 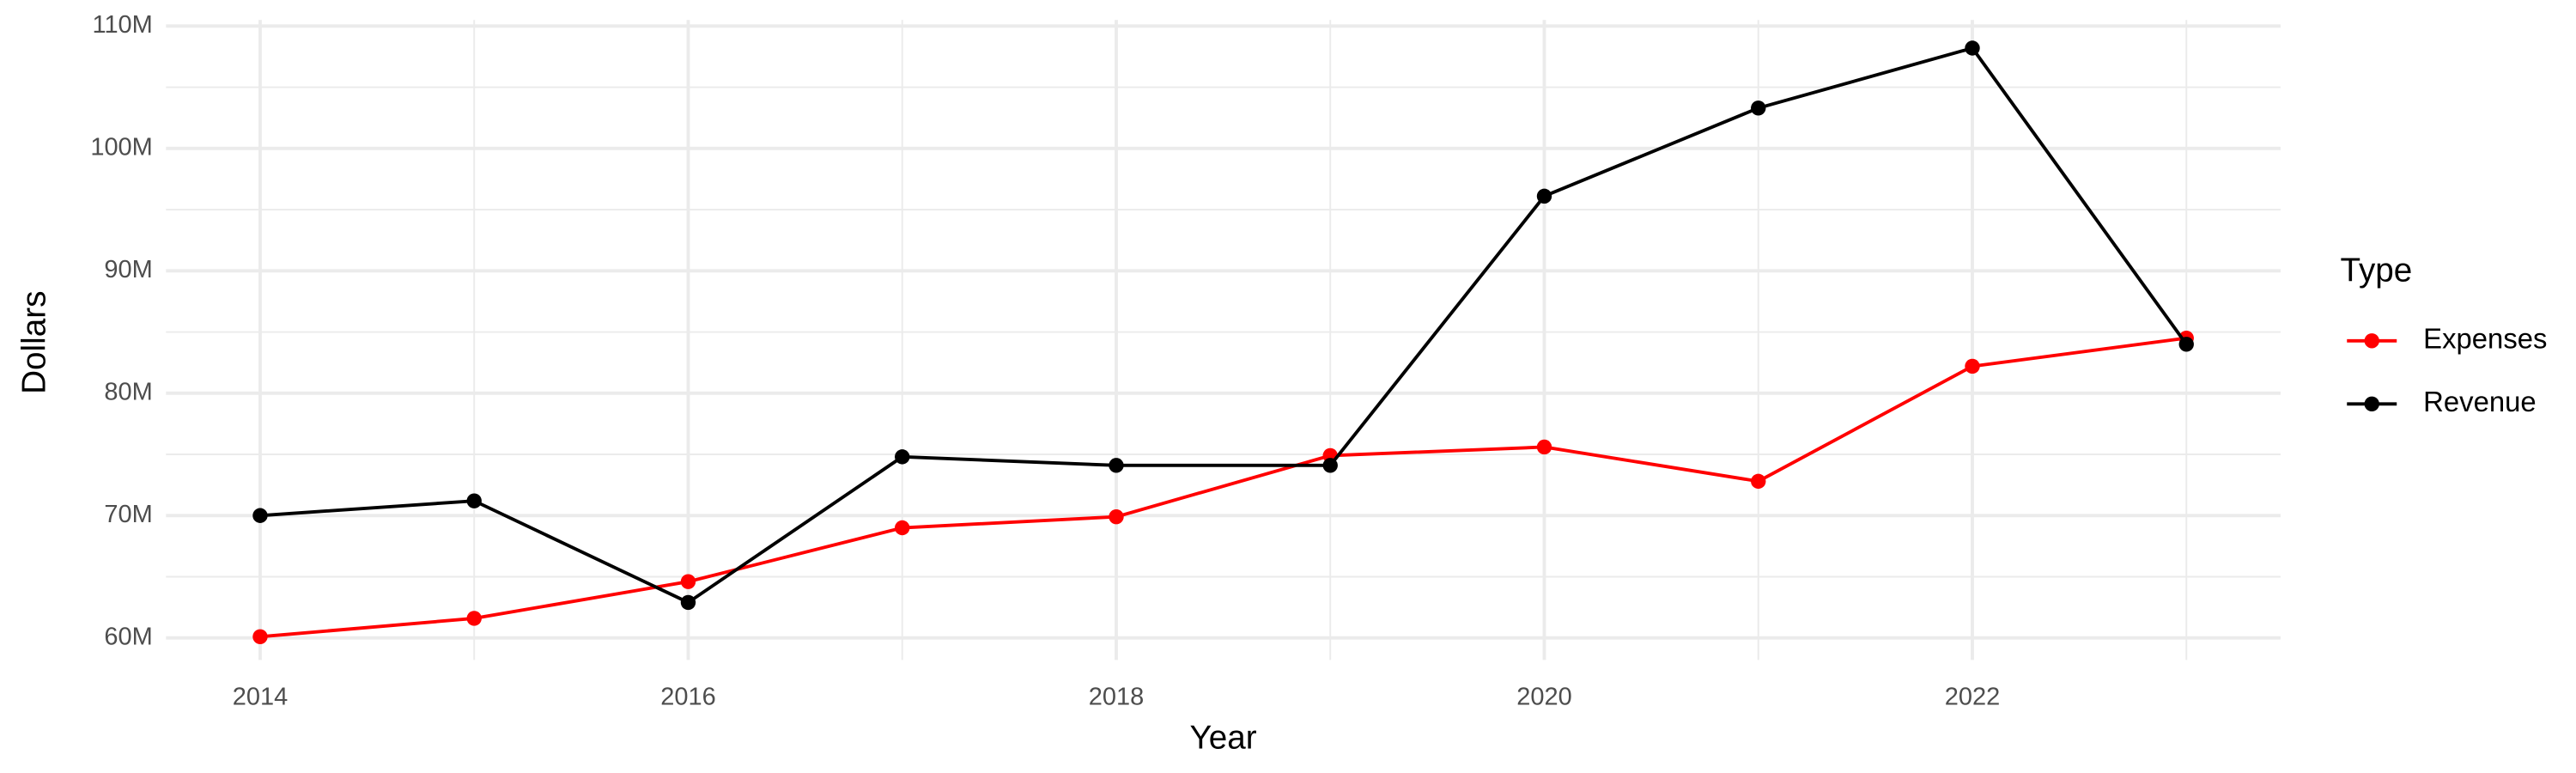 I want to click on y-tick-label: 70M, so click(x=128, y=514).